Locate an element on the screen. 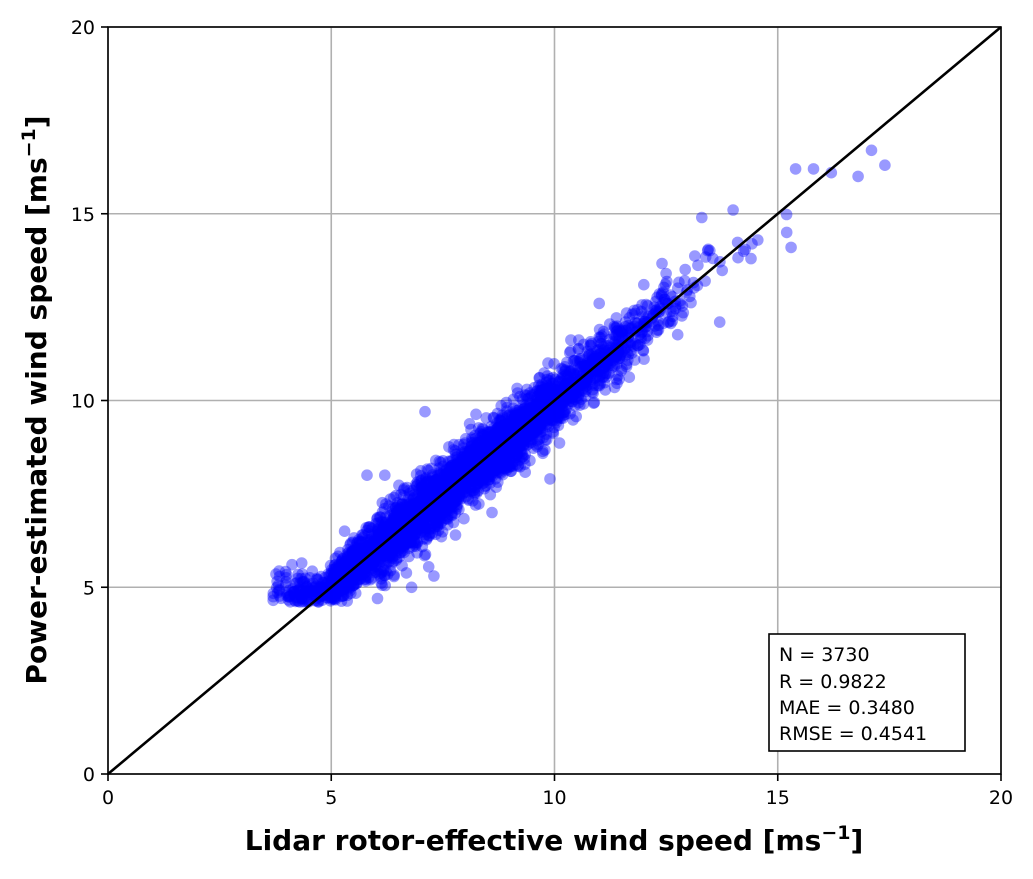 This screenshot has width=1033, height=879. x-tick-label: 5 is located at coordinates (331, 798).